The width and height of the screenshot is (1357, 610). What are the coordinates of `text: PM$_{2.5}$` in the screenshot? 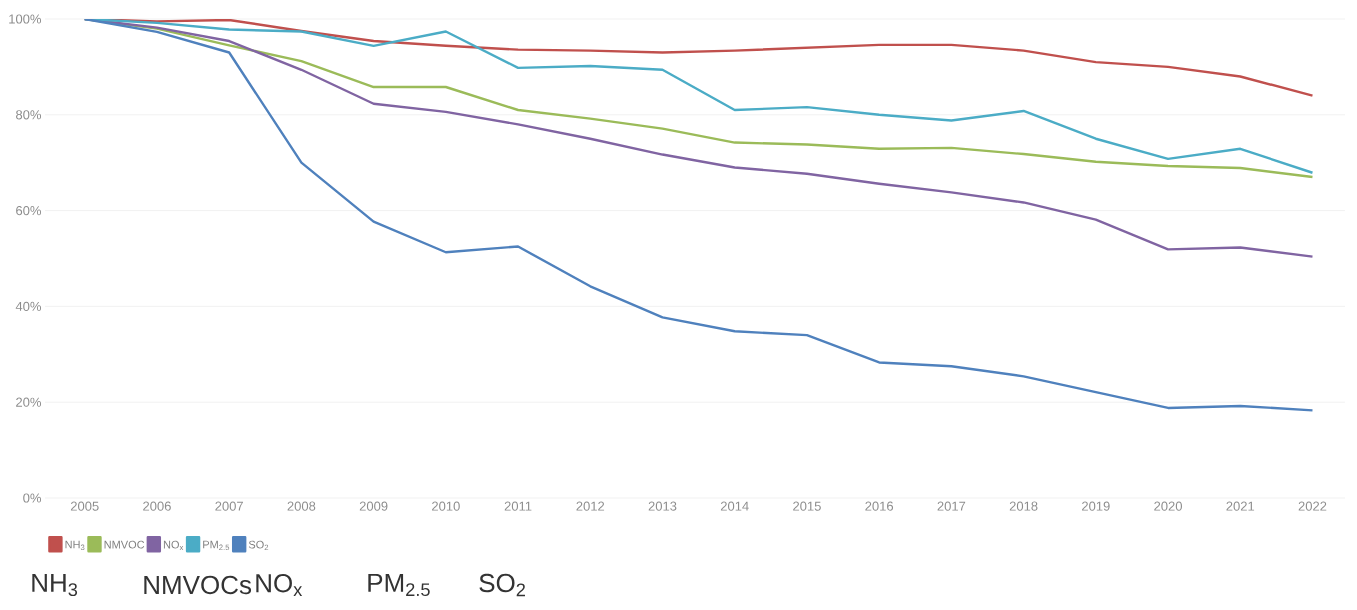 It's located at (399, 585).